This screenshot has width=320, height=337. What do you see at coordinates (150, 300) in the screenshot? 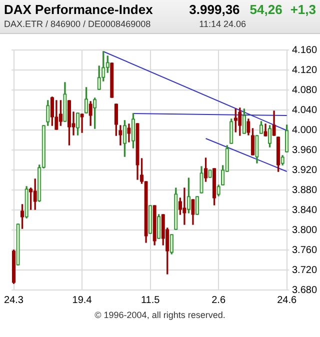
I see `x-tick-label: 11.5` at bounding box center [150, 300].